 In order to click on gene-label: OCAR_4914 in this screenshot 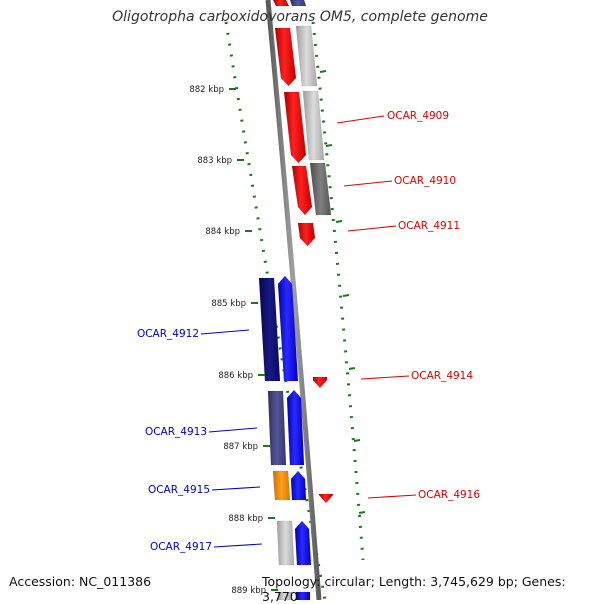, I will do `click(442, 376)`.